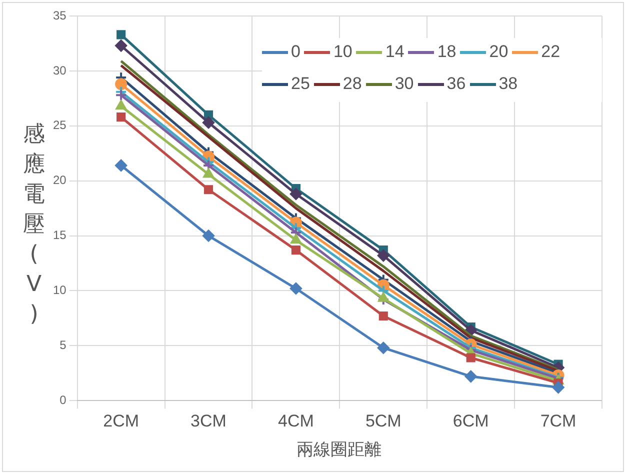  I want to click on legend-label: 0, so click(295, 52).